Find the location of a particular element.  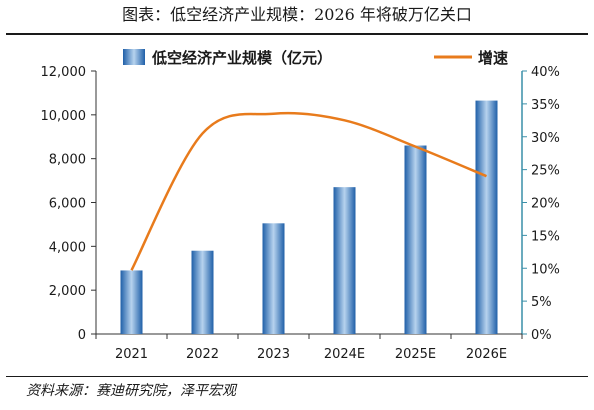

legend-bar-swatch is located at coordinates (134, 57).